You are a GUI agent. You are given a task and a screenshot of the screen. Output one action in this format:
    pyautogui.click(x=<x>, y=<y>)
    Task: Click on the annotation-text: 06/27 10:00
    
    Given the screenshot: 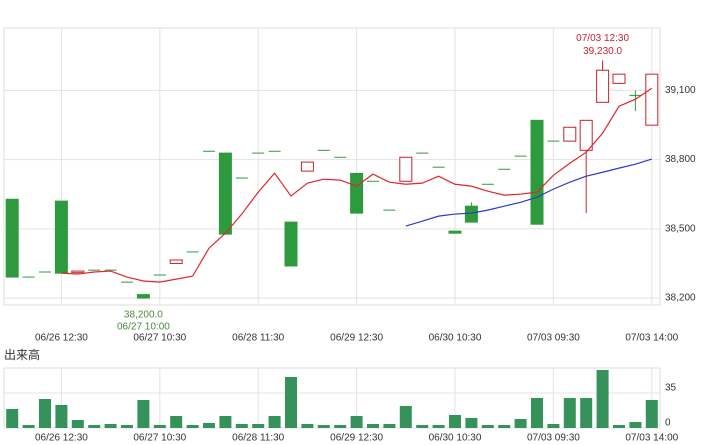 What is the action you would take?
    pyautogui.click(x=143, y=327)
    